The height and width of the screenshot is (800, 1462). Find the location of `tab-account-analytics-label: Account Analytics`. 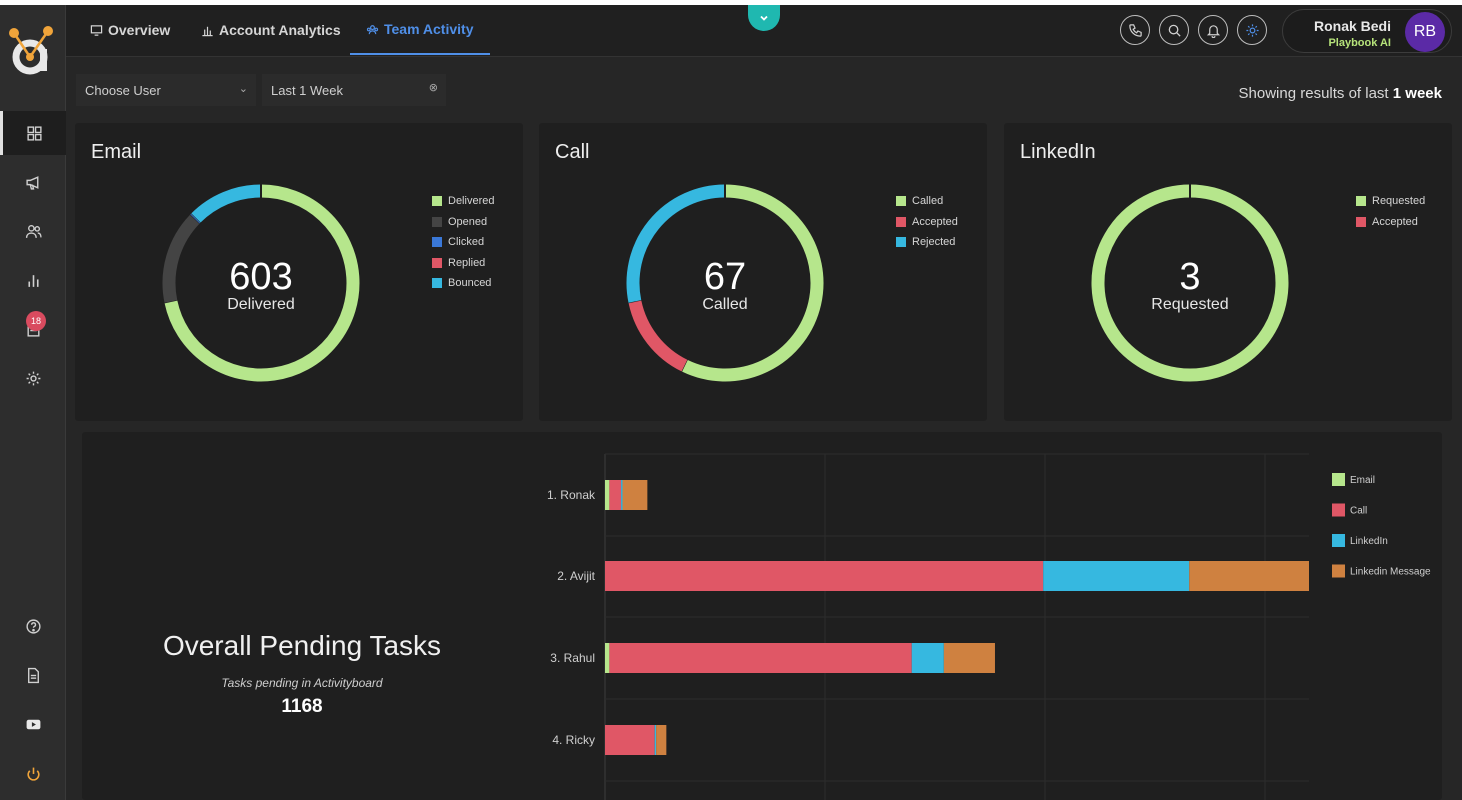

tab-account-analytics-label: Account Analytics is located at coordinates (280, 30).